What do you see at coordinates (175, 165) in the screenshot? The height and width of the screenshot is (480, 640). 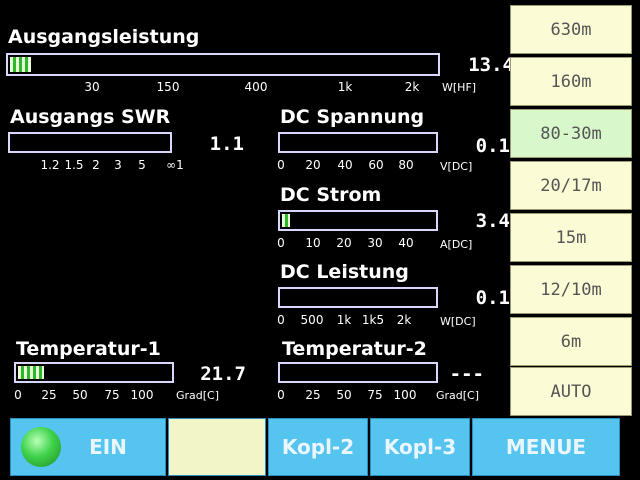 I see `swr-tick: ∞1` at bounding box center [175, 165].